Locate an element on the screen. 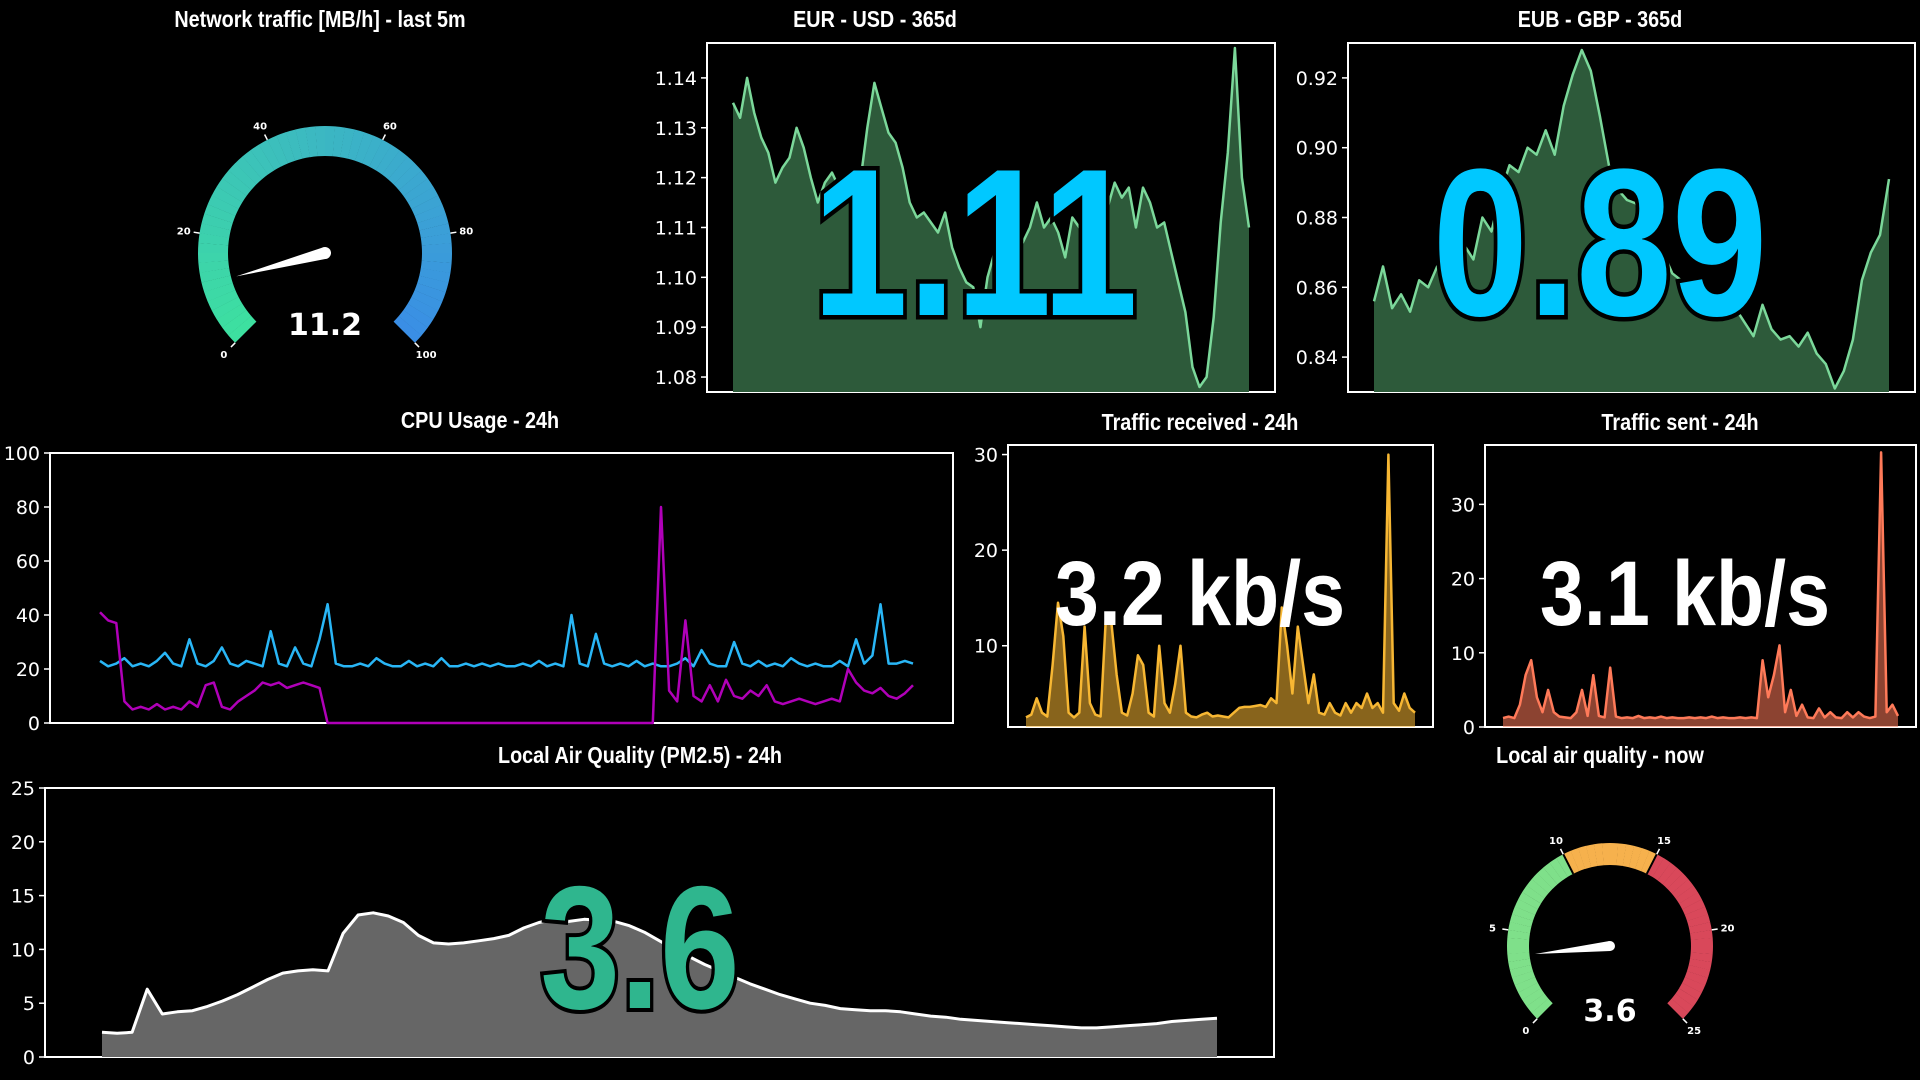  y-tick-label: 1.14 is located at coordinates (676, 79).